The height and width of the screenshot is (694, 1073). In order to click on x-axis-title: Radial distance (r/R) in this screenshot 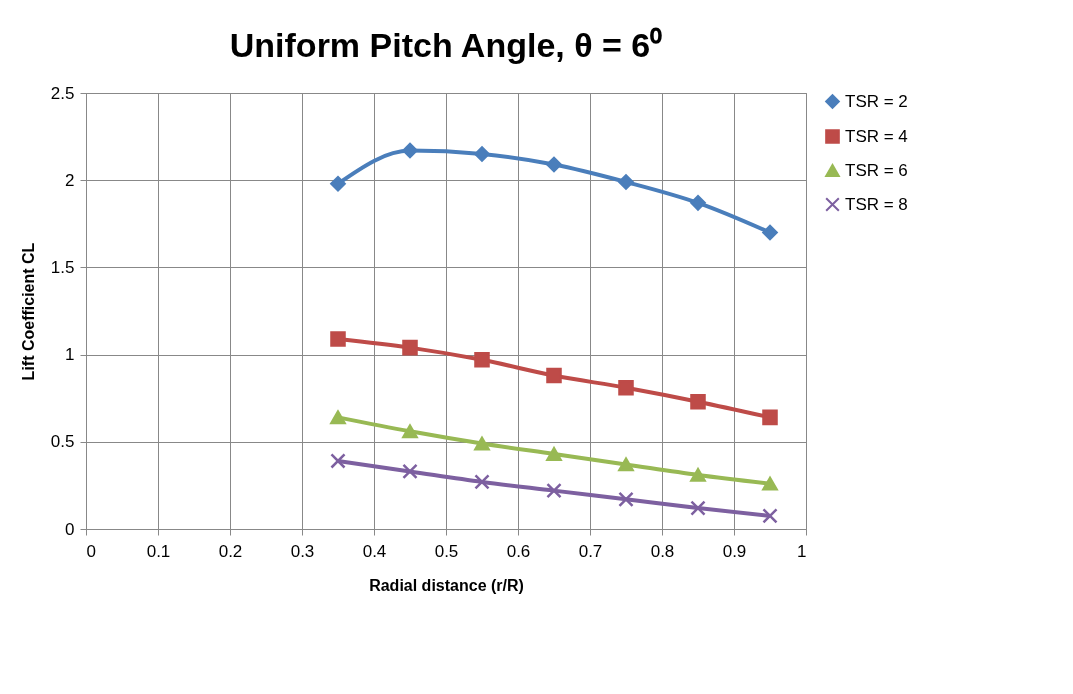, I will do `click(446, 585)`.